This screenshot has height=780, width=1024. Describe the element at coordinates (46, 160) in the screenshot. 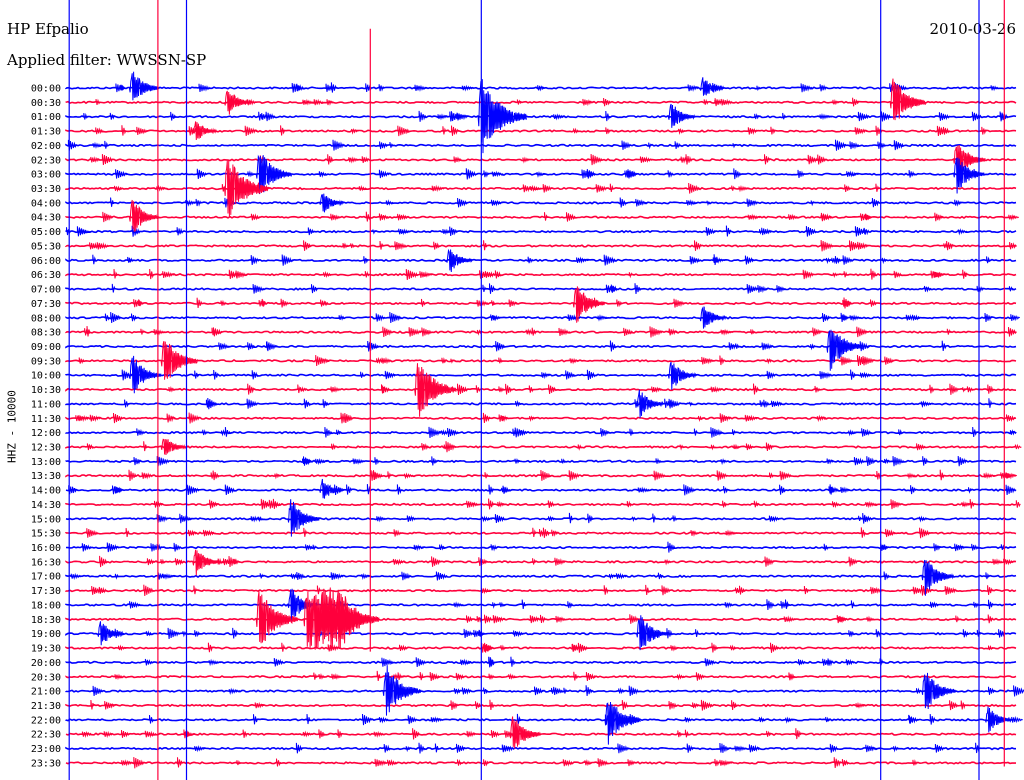

I see `row-label: 02:30` at that location.